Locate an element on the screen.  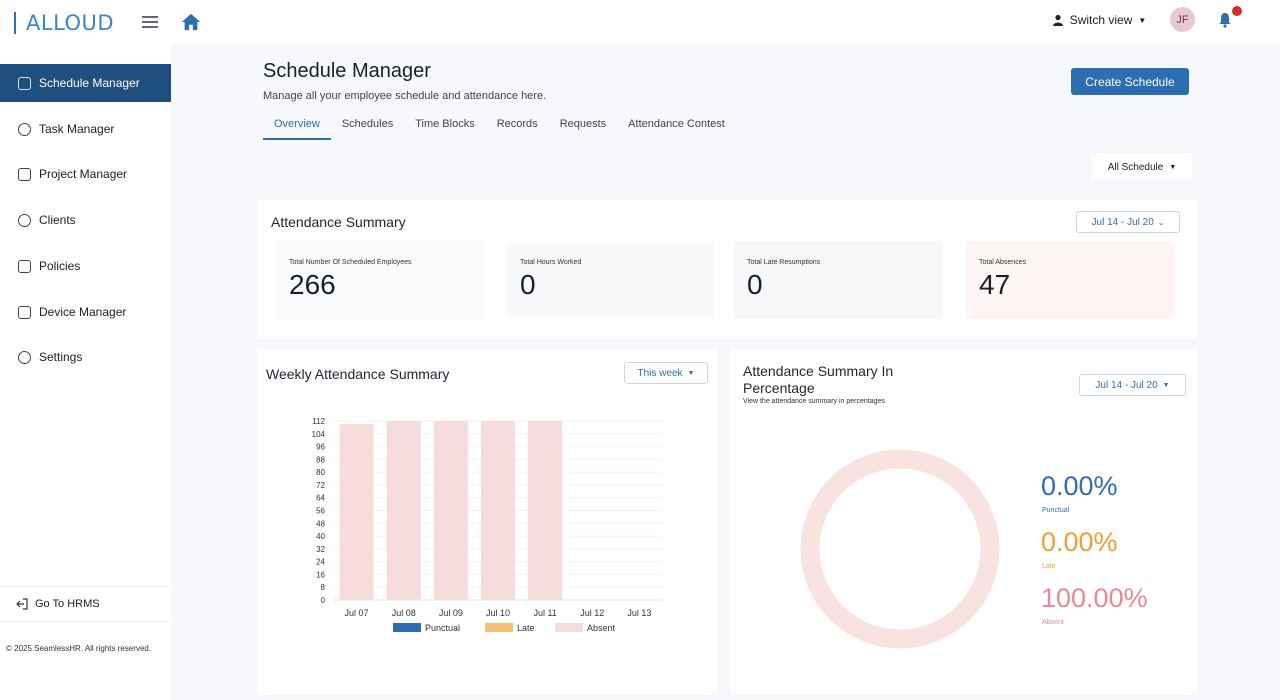
go-to-hrms-button: Go To HRMS is located at coordinates (85, 604).